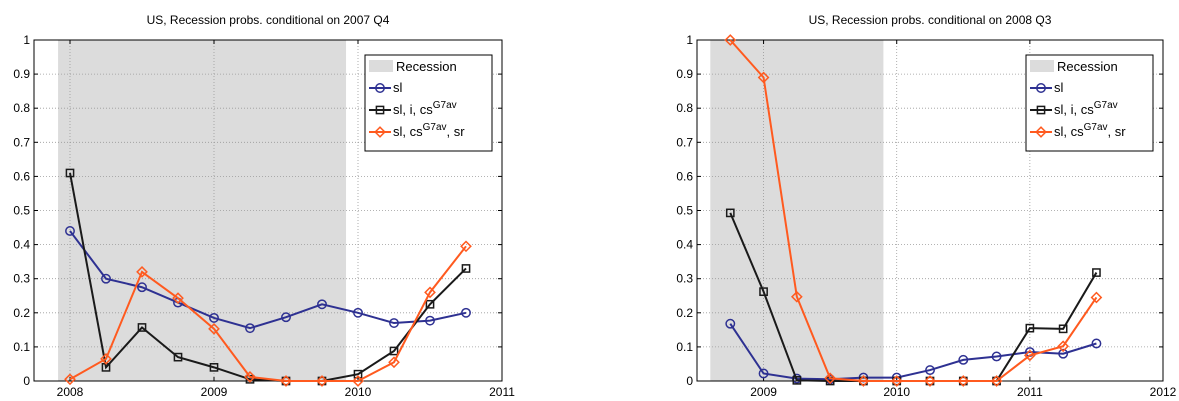 The height and width of the screenshot is (401, 1179). Describe the element at coordinates (214, 390) in the screenshot. I see `x-tick-label: 2009` at that location.